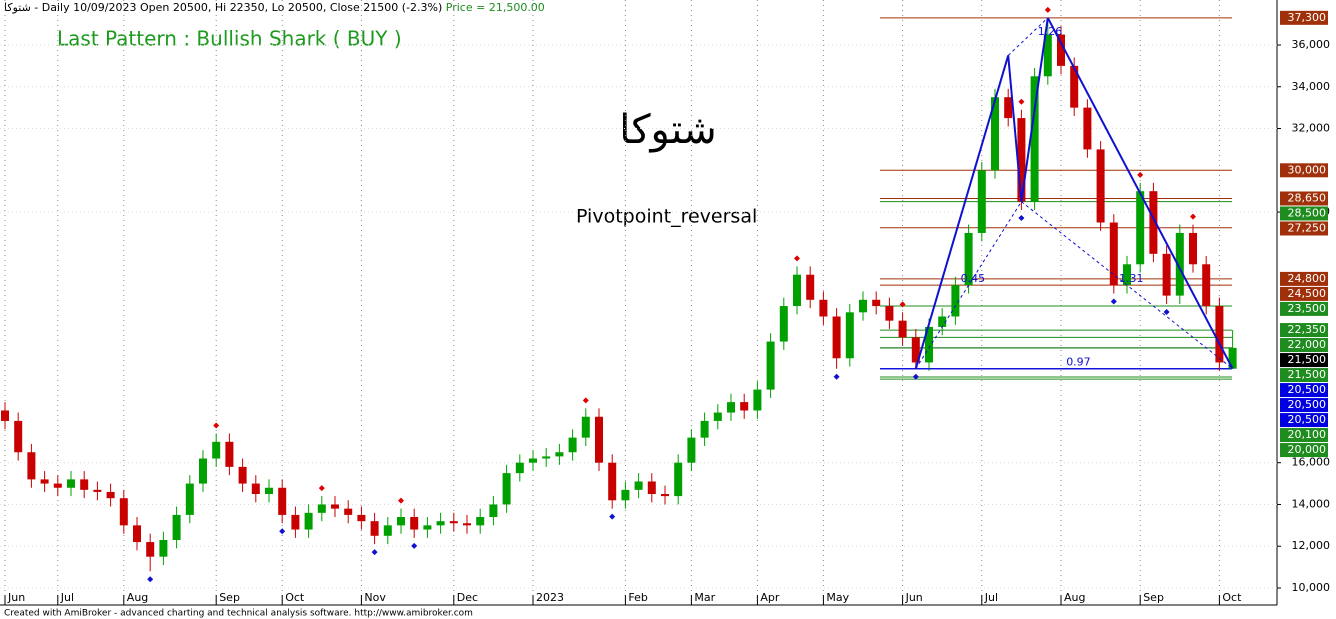 The height and width of the screenshot is (619, 1336). Describe the element at coordinates (1311, 128) in the screenshot. I see `y-tick-label: 32,000` at that location.